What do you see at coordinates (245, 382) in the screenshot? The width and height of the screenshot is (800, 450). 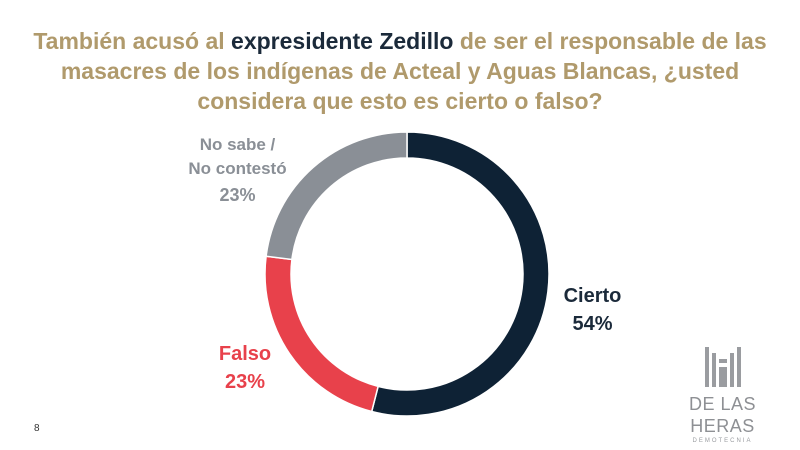 I see `label-falso-value: 23%` at bounding box center [245, 382].